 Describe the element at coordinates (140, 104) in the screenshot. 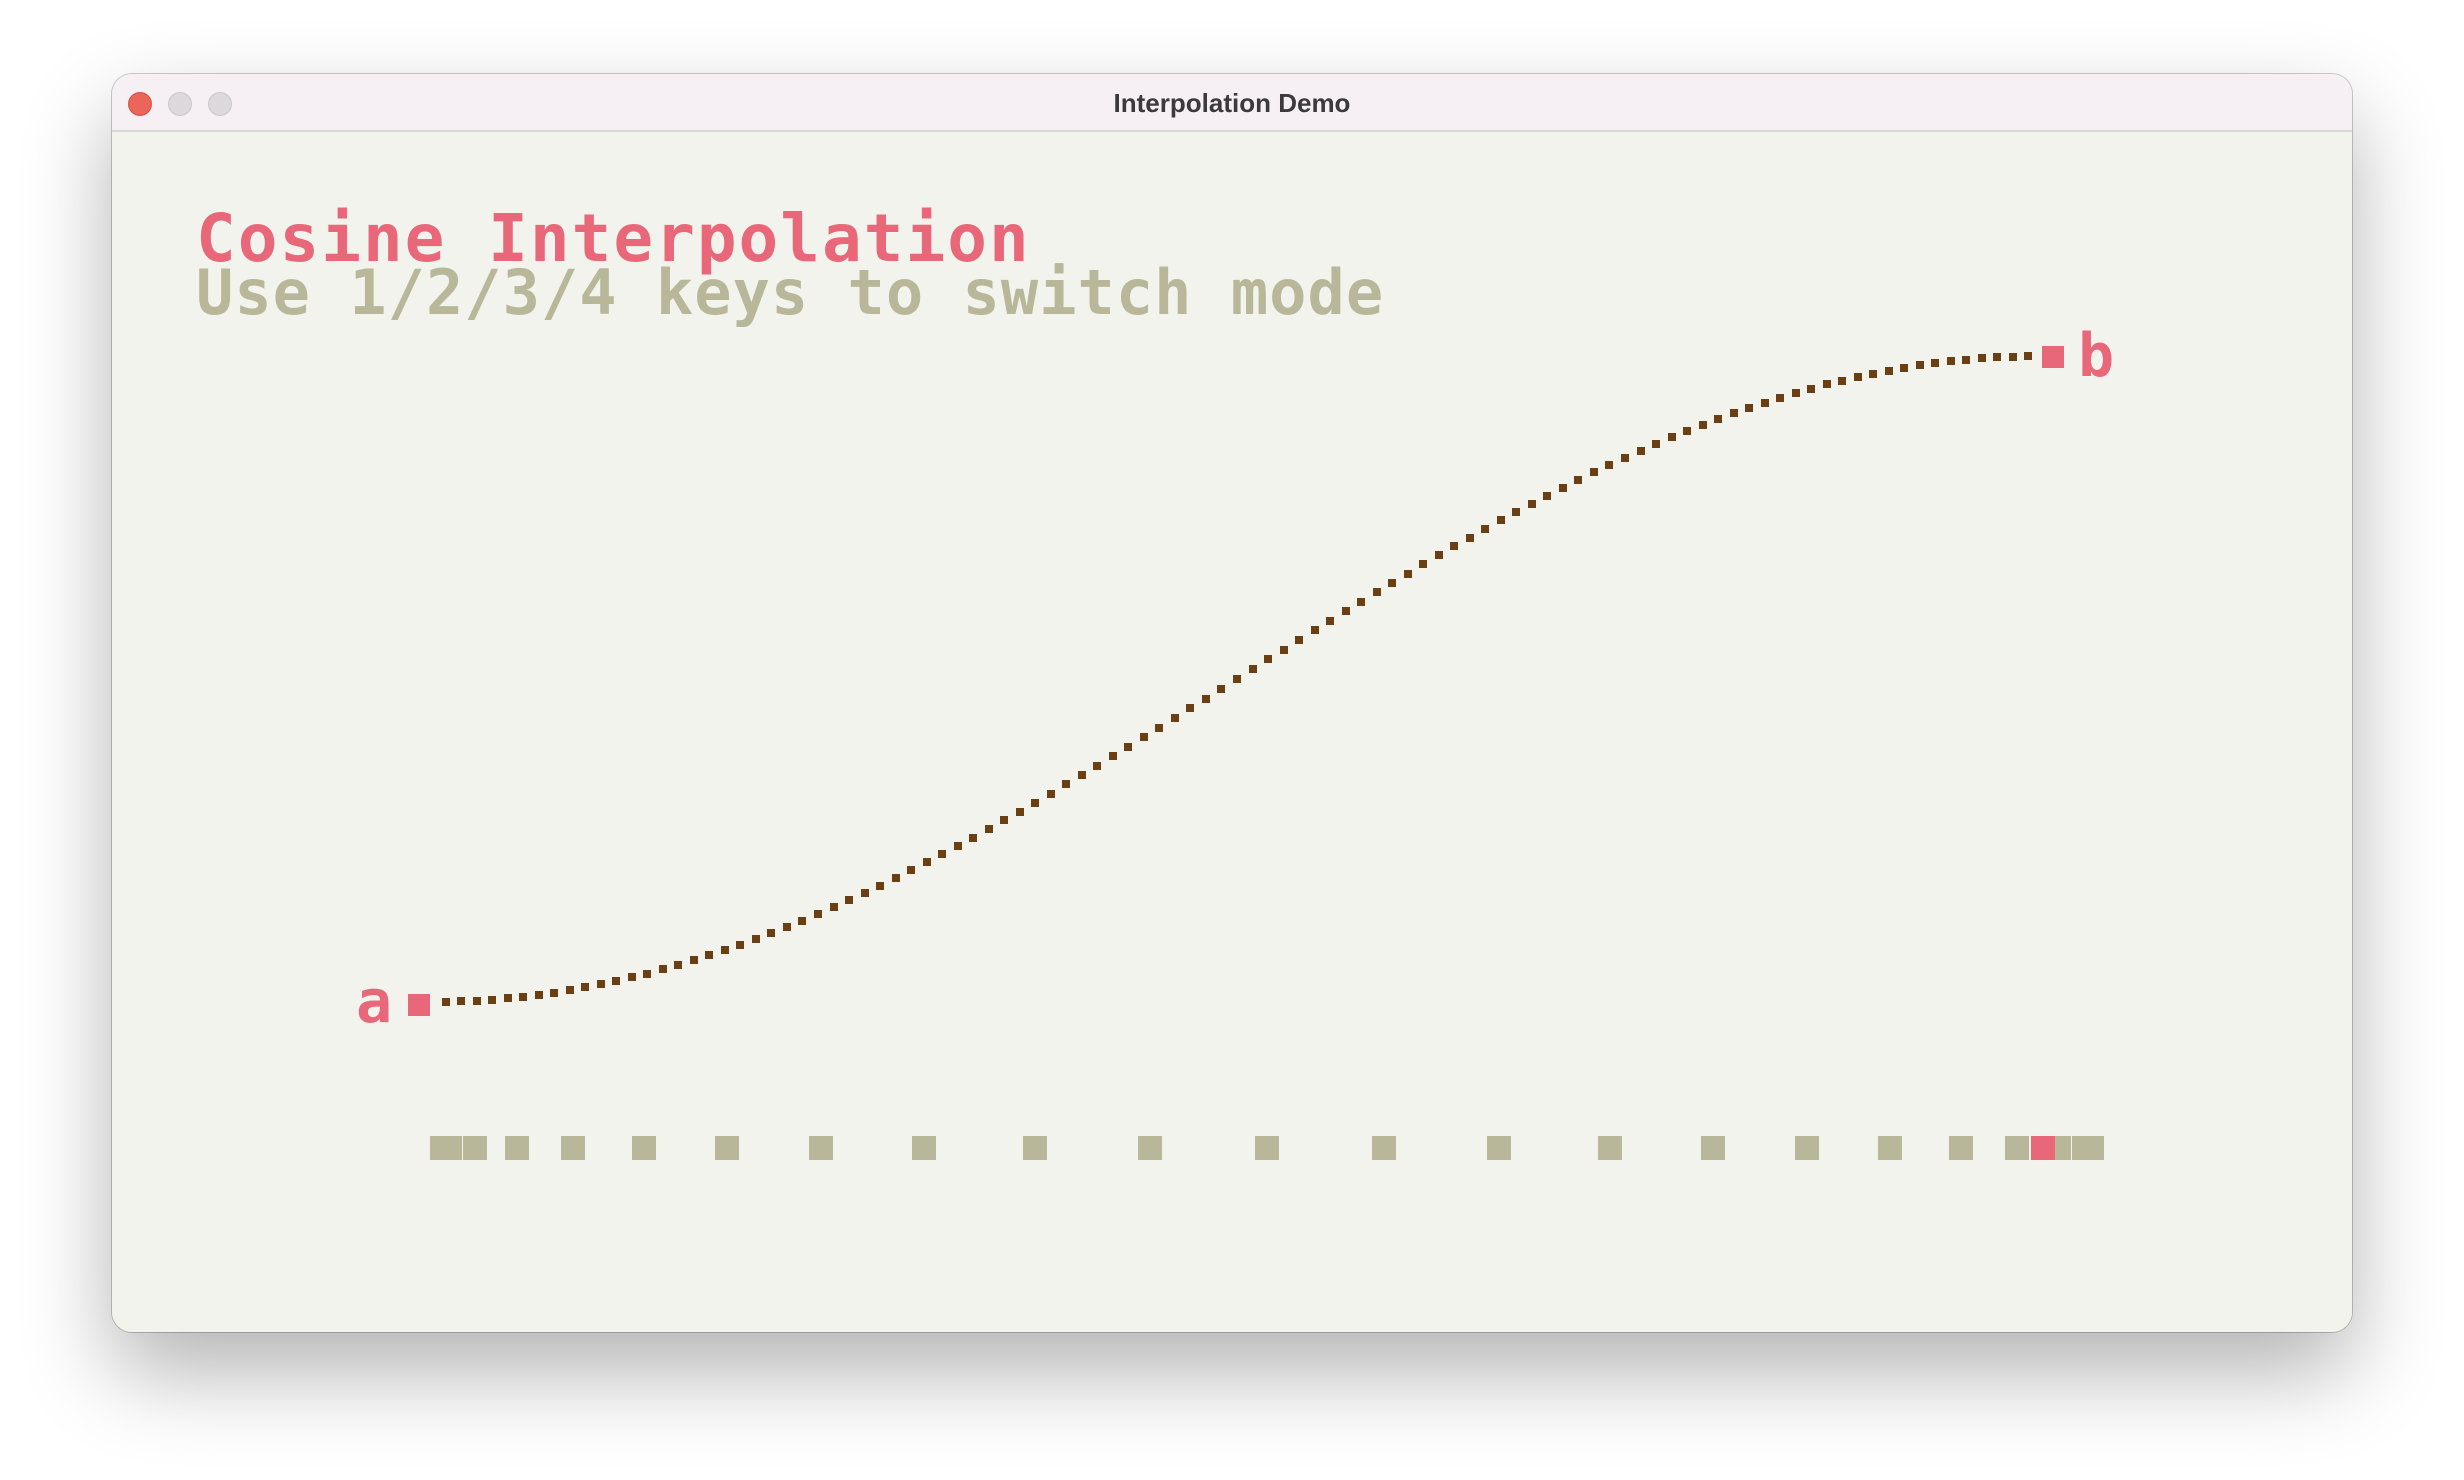

I see `close-window-button` at that location.